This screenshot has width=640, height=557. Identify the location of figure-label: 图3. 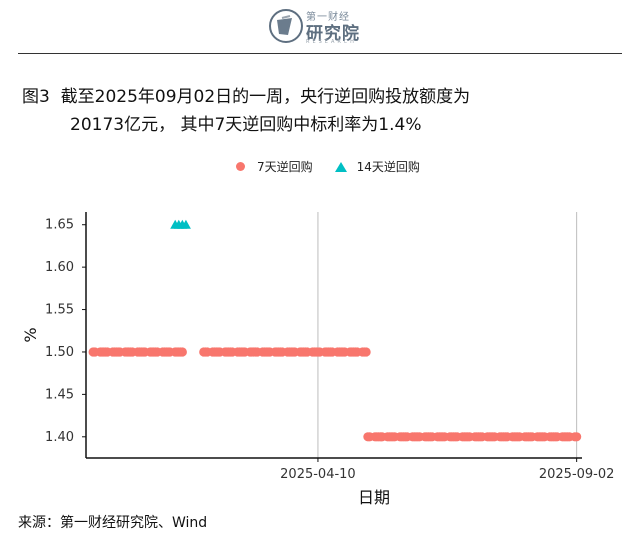
(36, 97).